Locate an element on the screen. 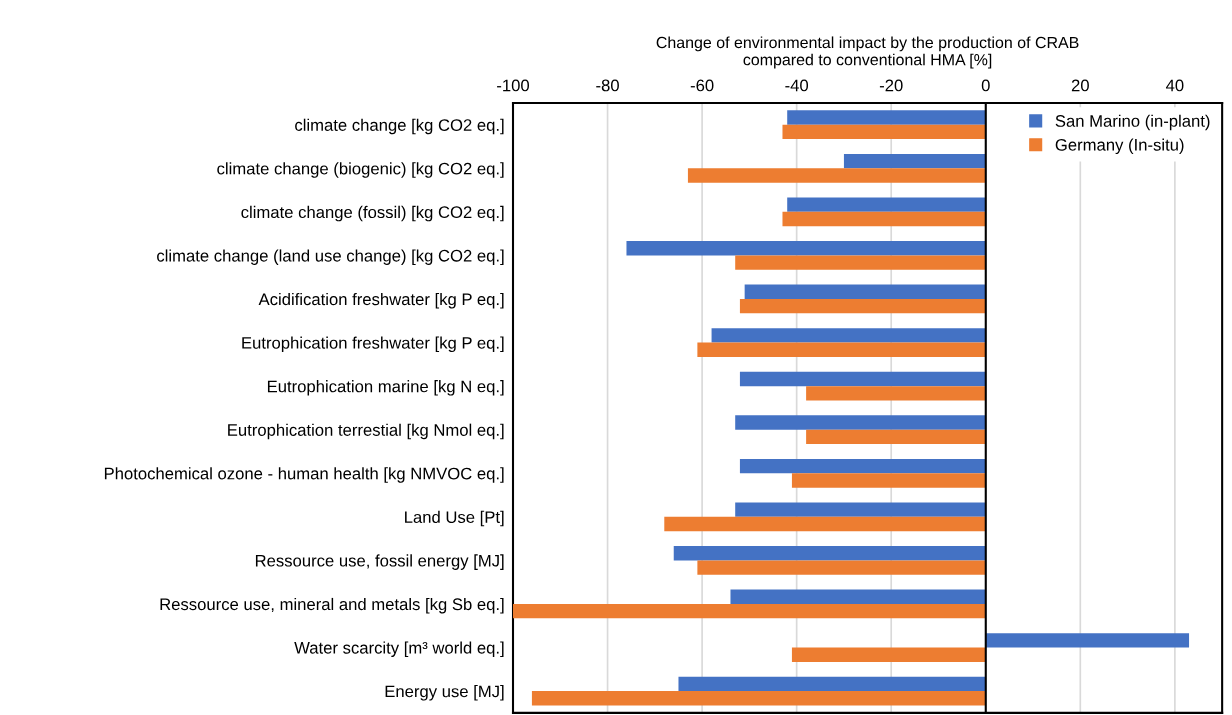 This screenshot has width=1232, height=715. x-tick-label: -60 is located at coordinates (702, 85).